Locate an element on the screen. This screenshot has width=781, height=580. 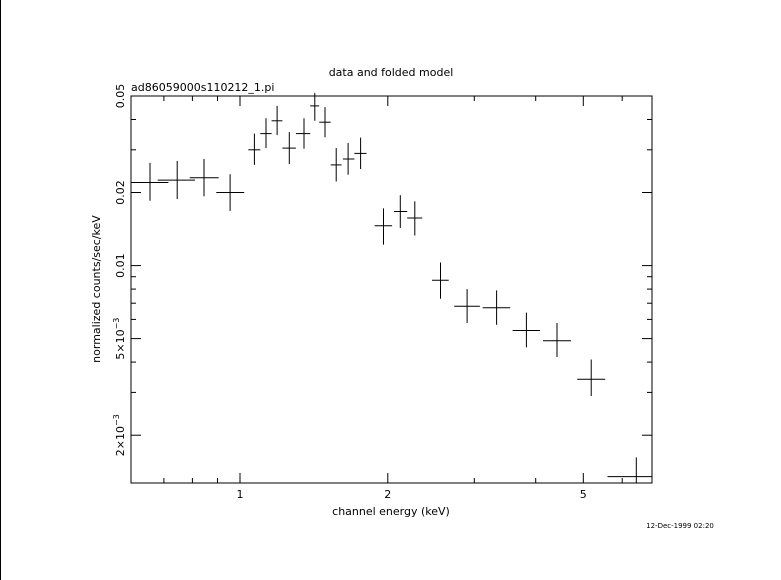
y-tick-label: 0.01 is located at coordinates (120, 265).